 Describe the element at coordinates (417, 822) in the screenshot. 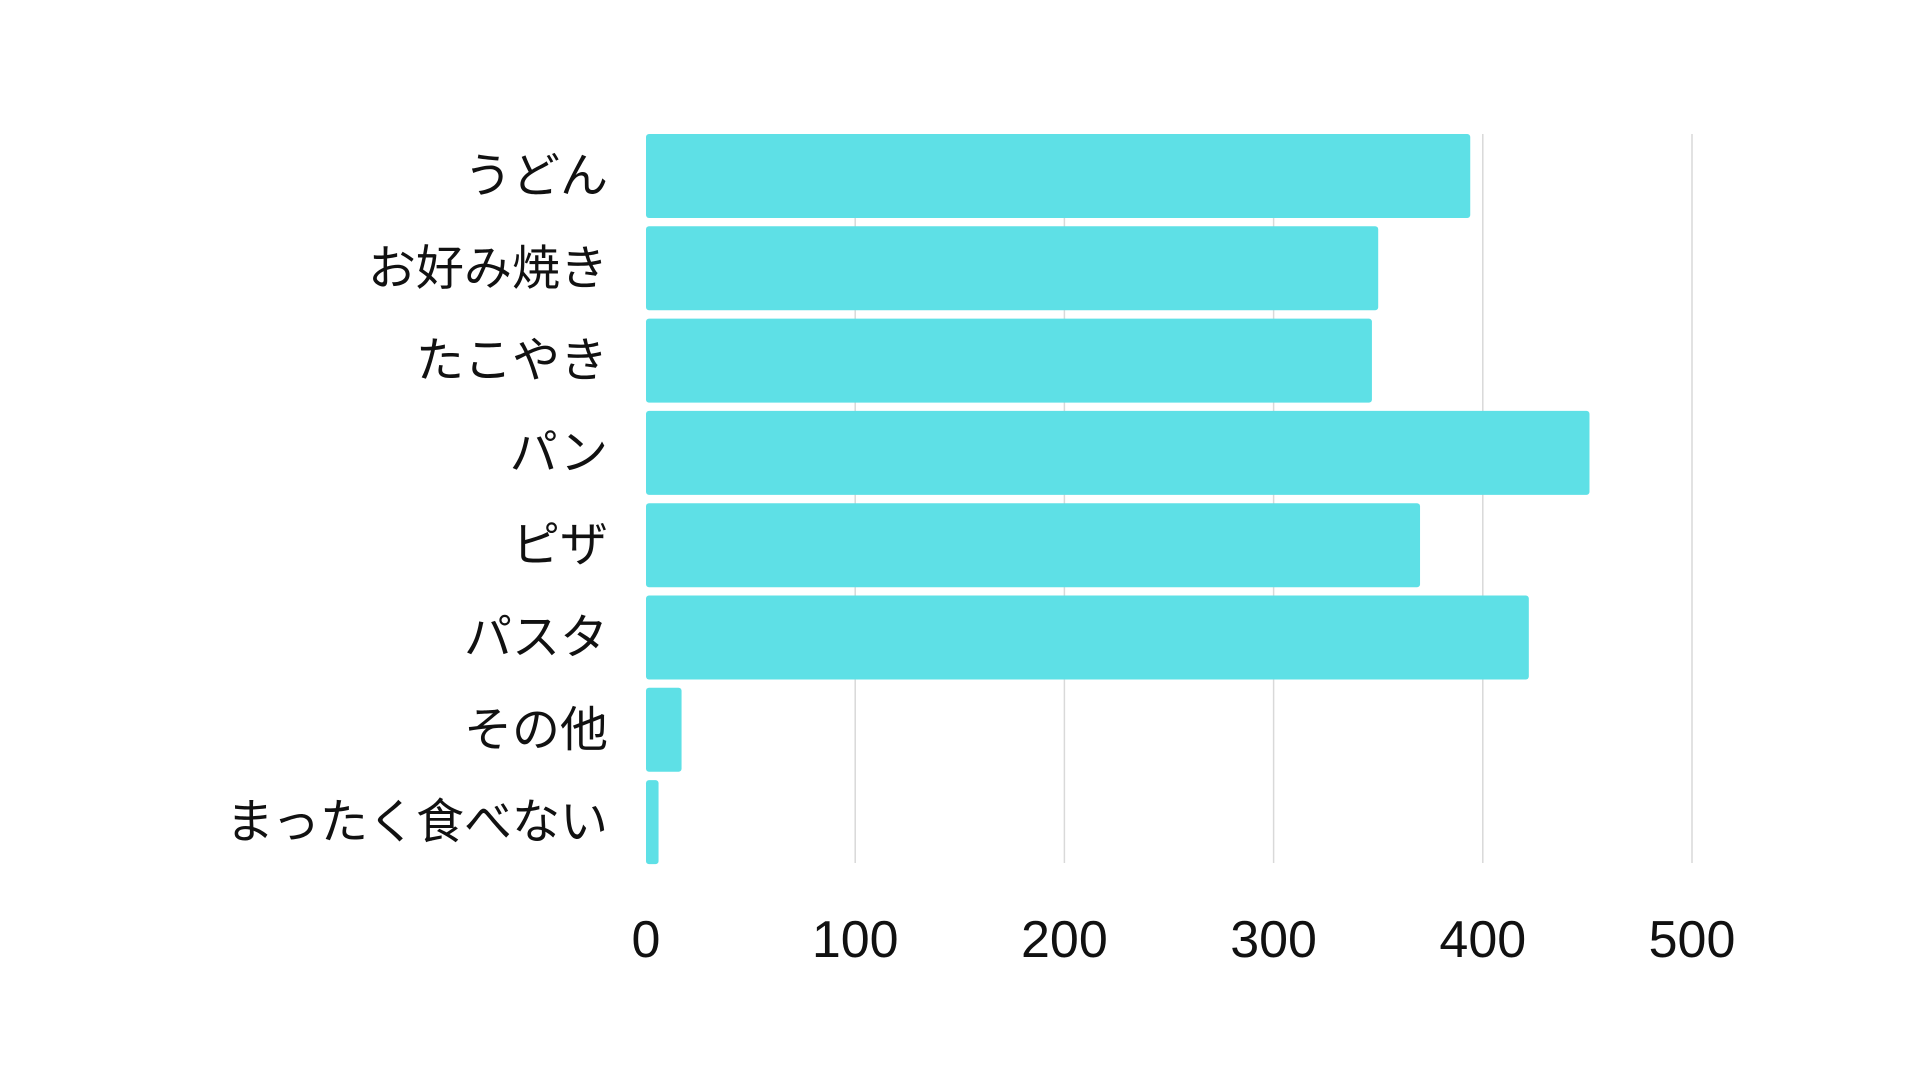

I see `category-label: まったく食べない` at that location.